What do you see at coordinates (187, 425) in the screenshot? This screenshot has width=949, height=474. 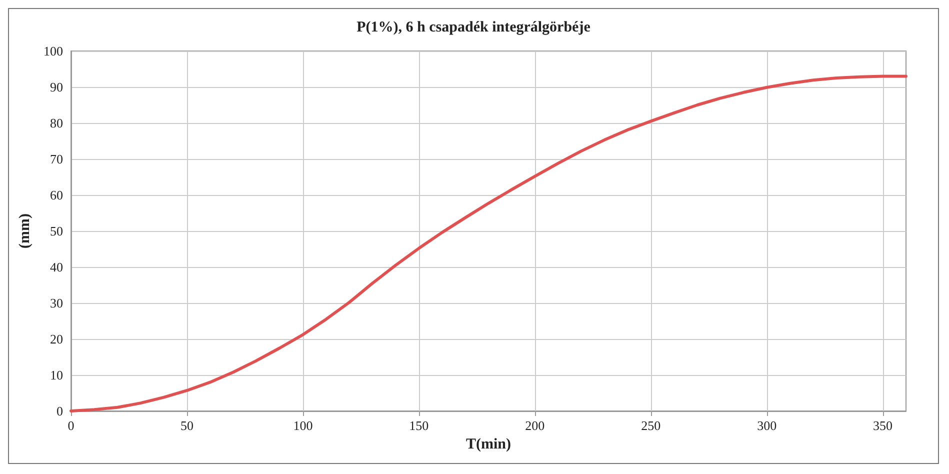 I see `x-tick-label: 50` at bounding box center [187, 425].